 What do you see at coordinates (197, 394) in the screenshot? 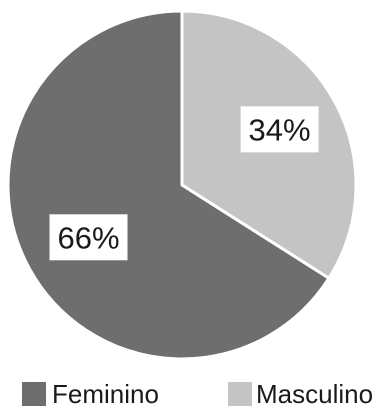
I see `legend: Feminino Masculino` at bounding box center [197, 394].